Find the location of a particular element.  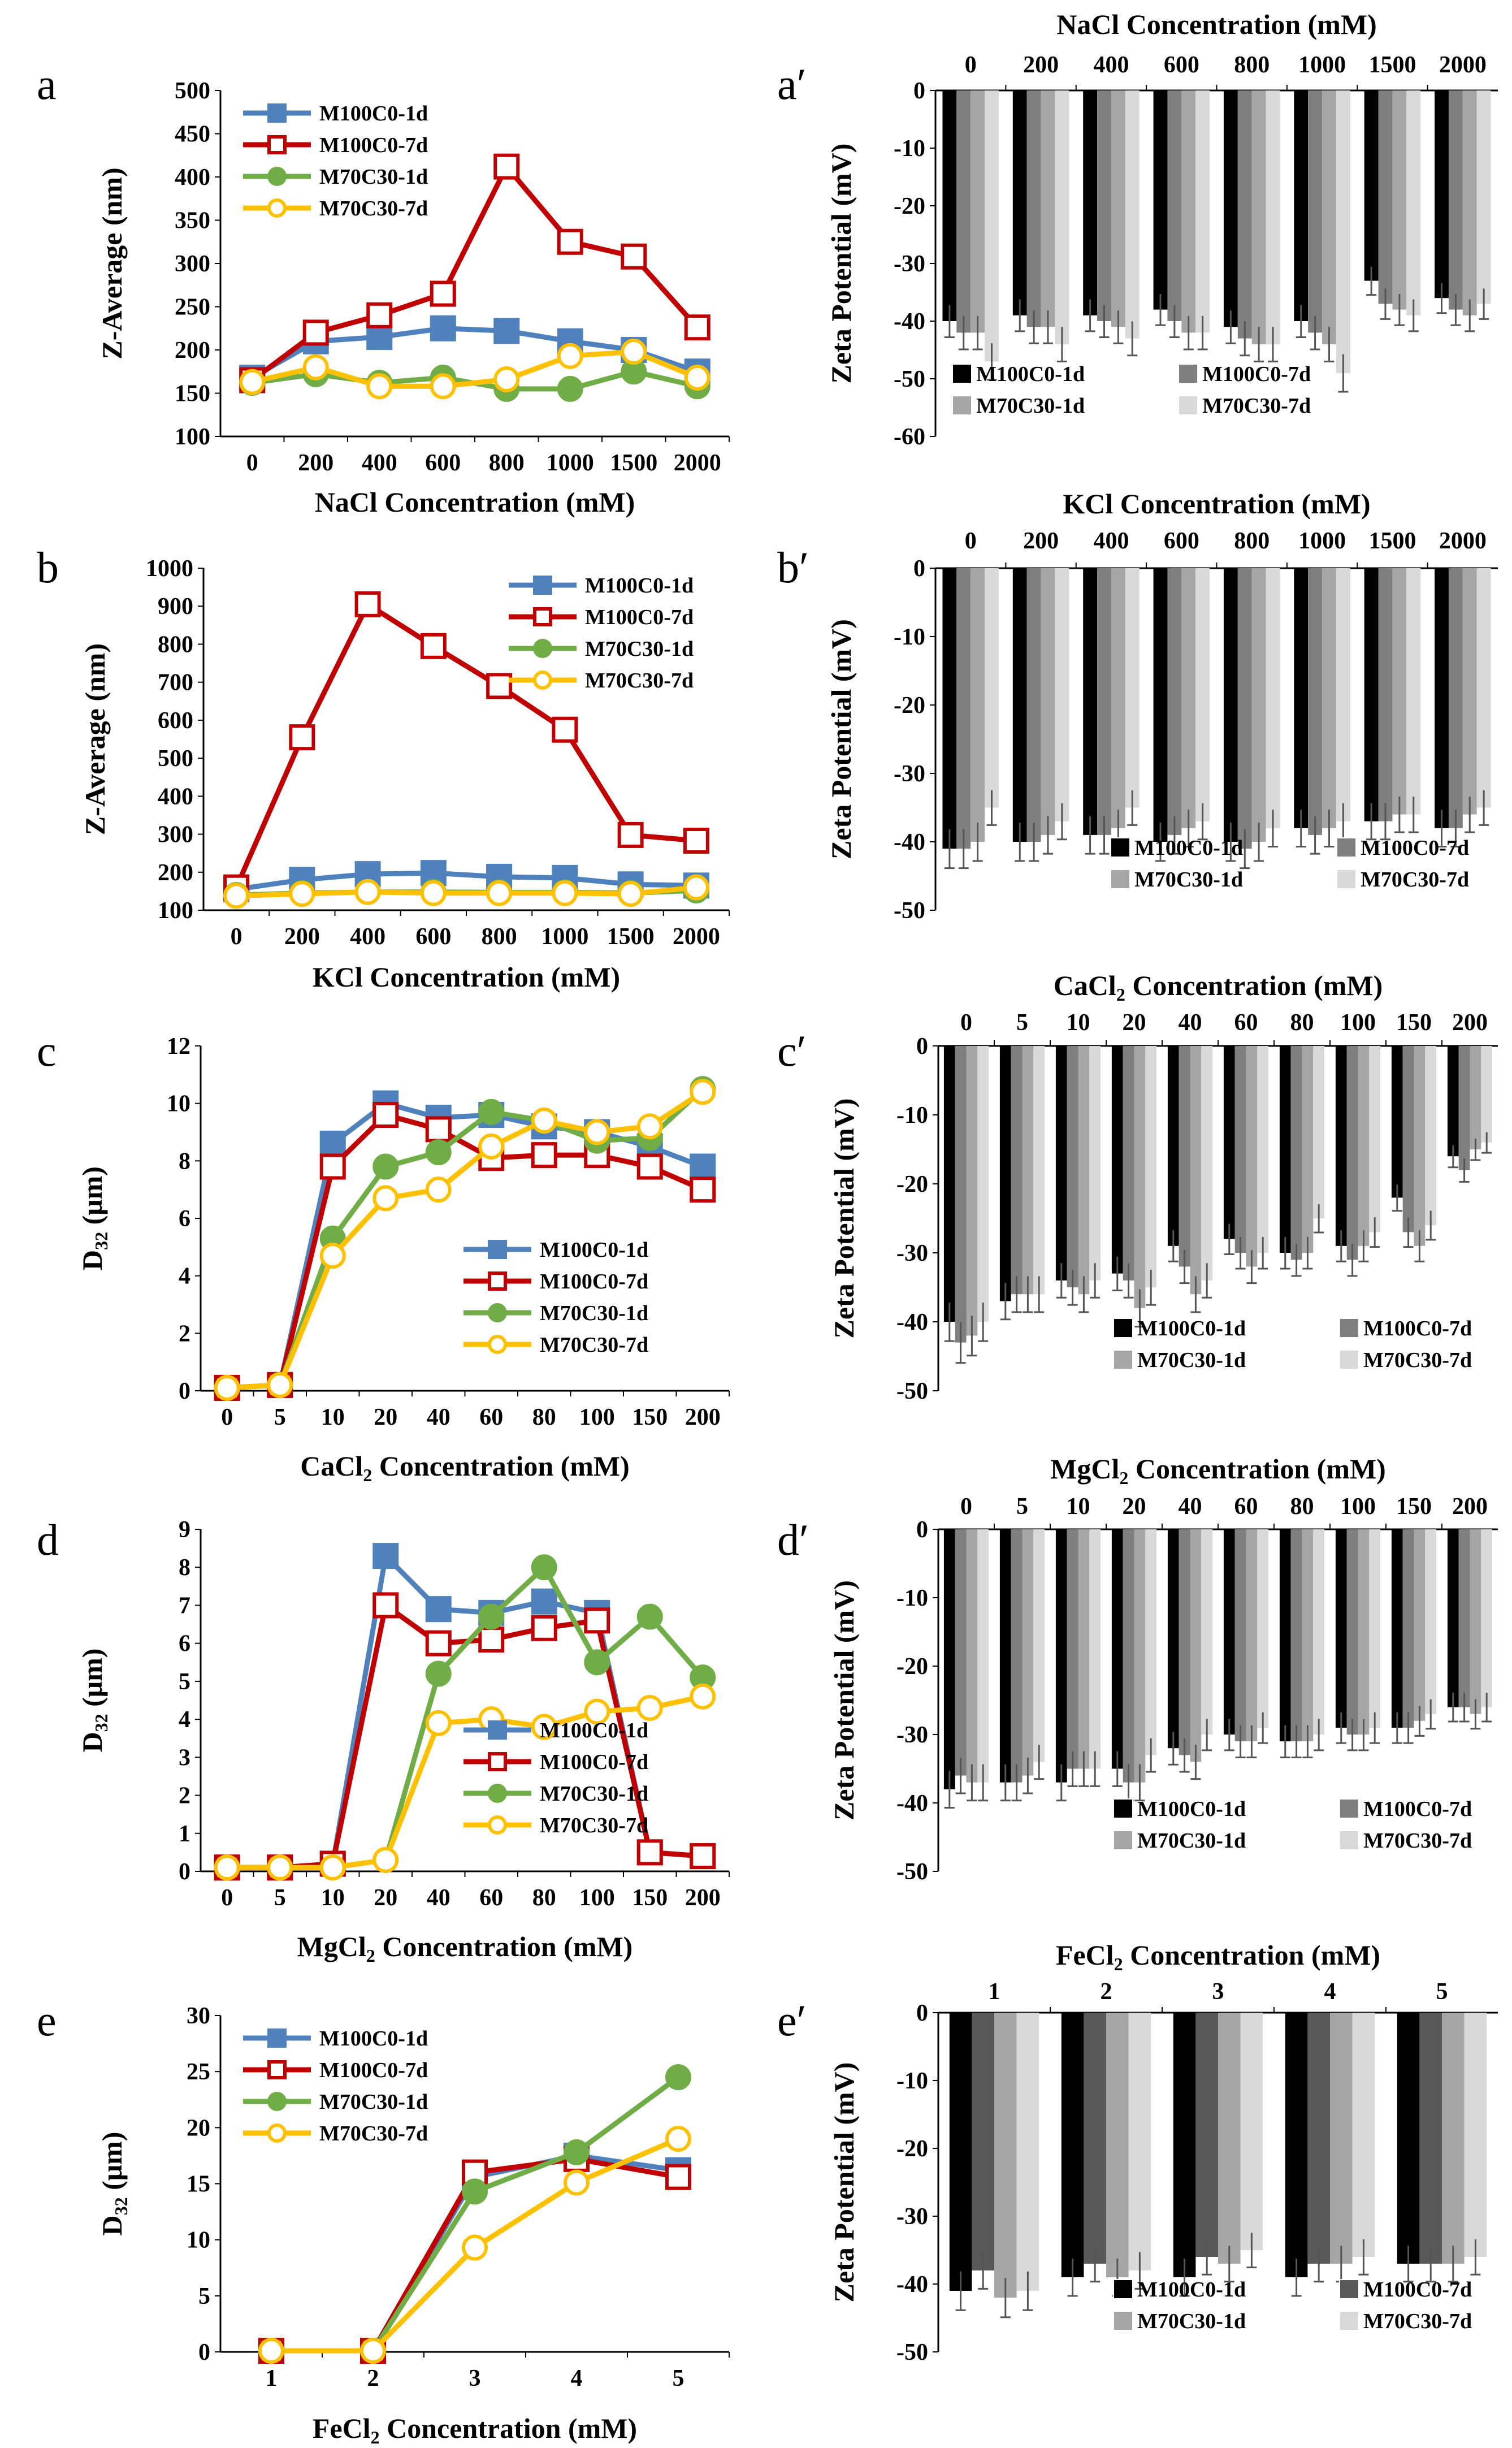

y-tick-label: 0 is located at coordinates (919, 569).